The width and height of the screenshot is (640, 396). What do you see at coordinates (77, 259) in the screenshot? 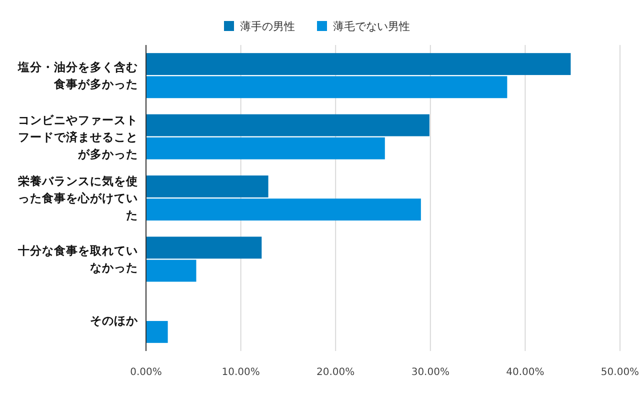
I see `y-tick-label: 十分な食事を取れていなかった` at bounding box center [77, 259].